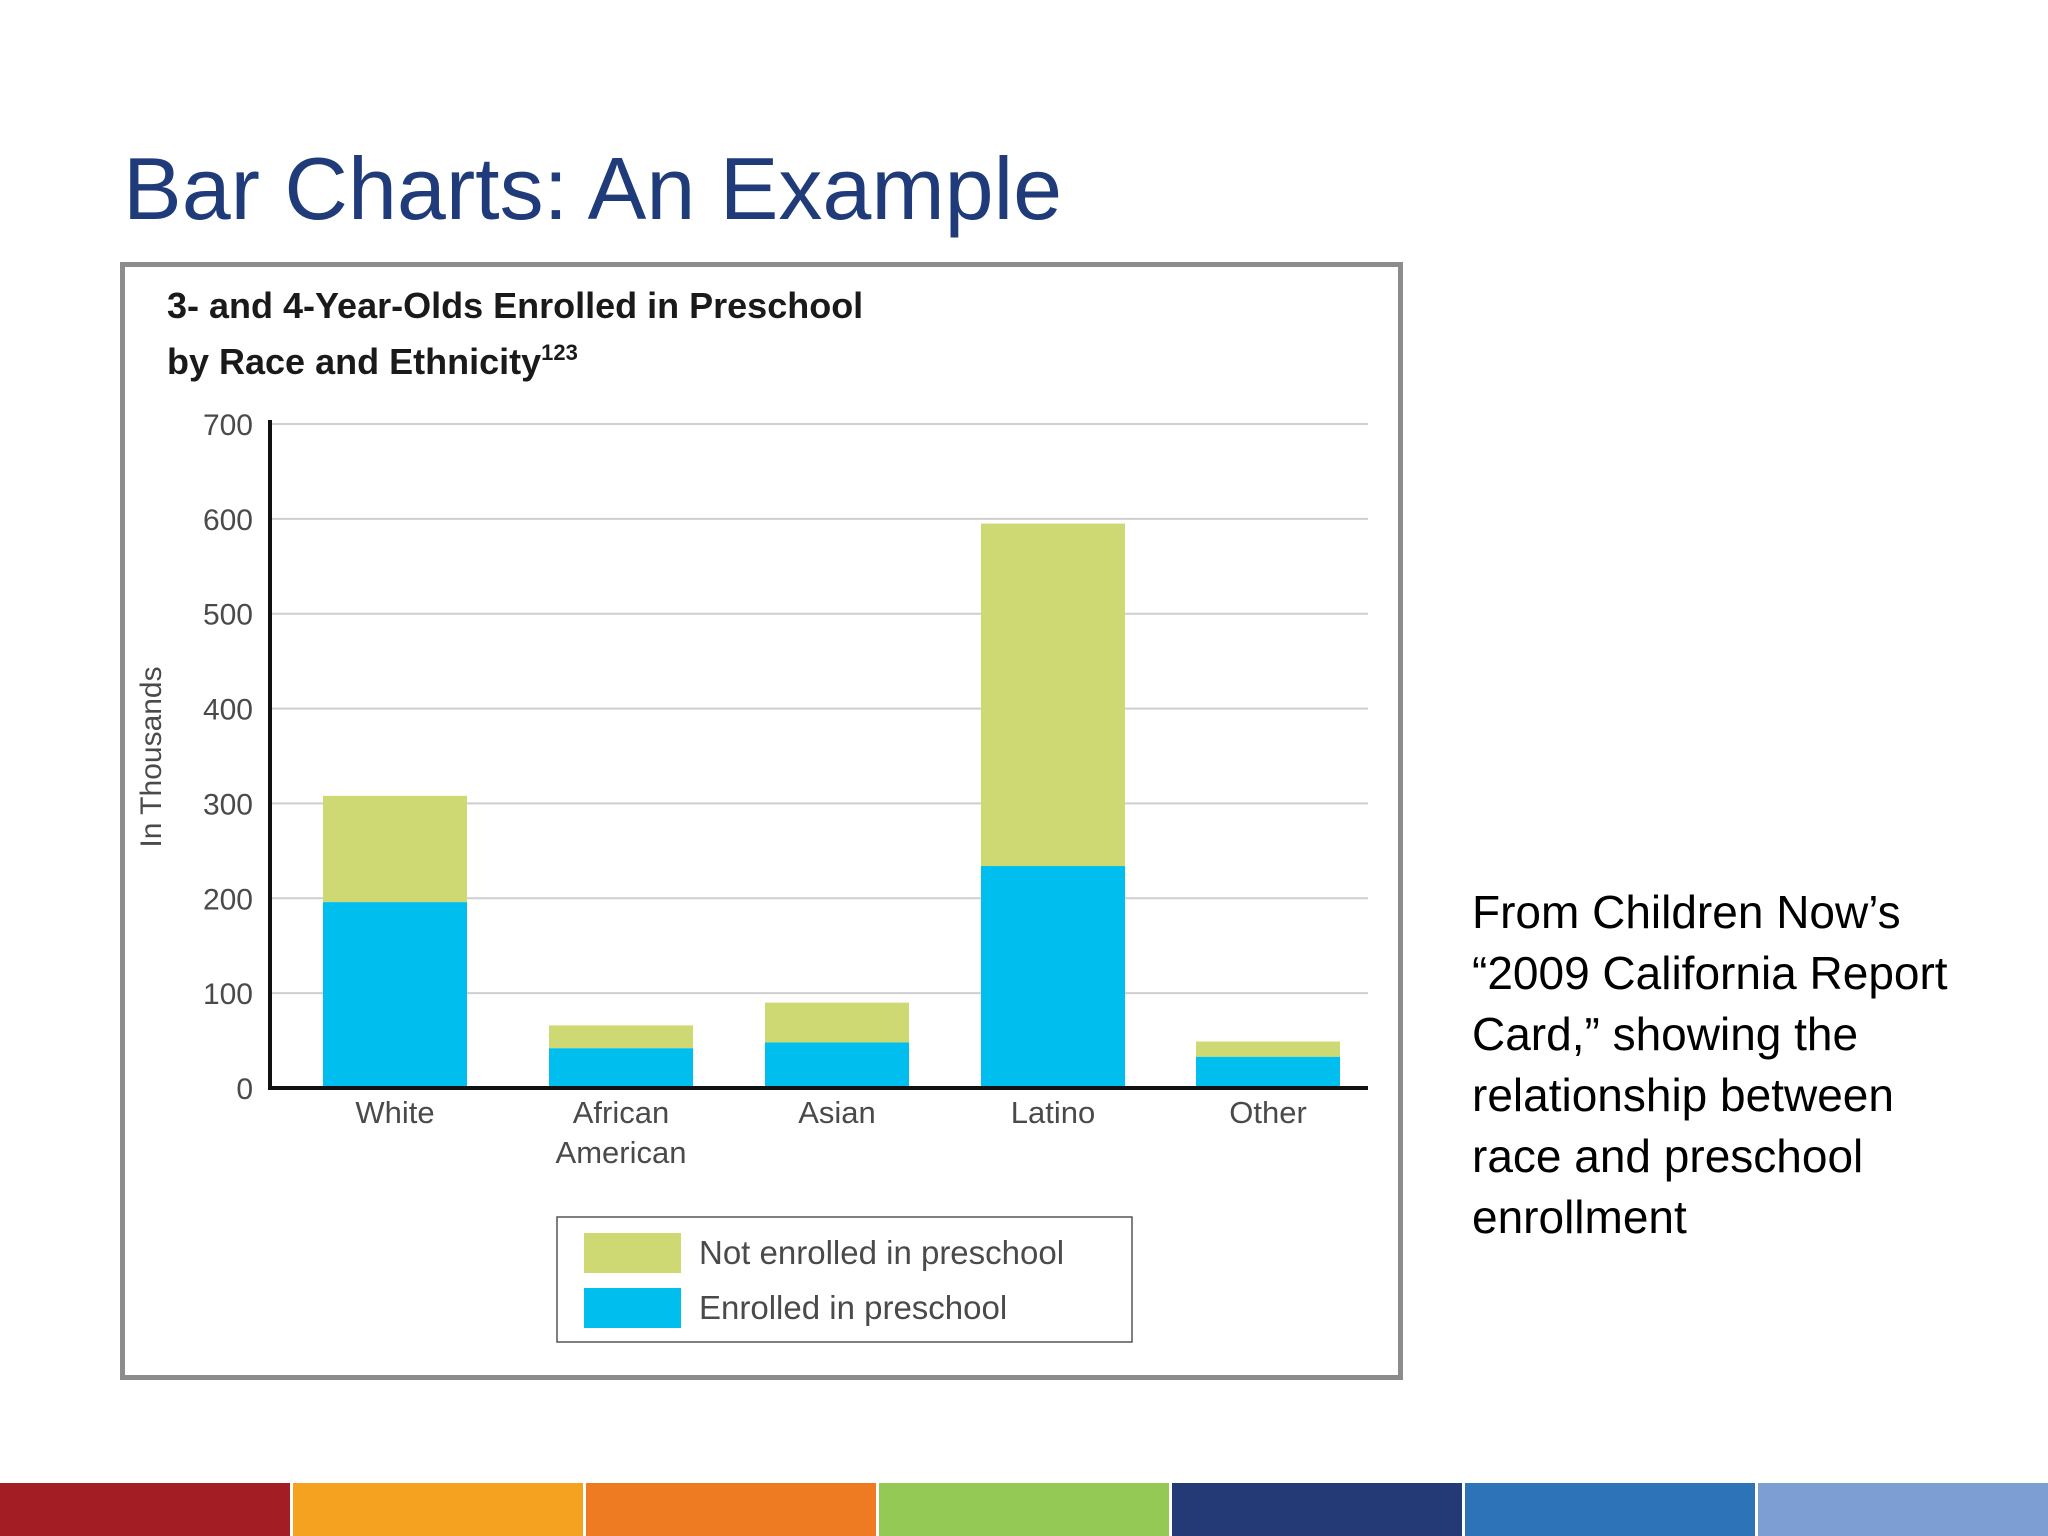 This screenshot has width=2048, height=1536. I want to click on legend-label: Not enrolled in preschool, so click(881, 1252).